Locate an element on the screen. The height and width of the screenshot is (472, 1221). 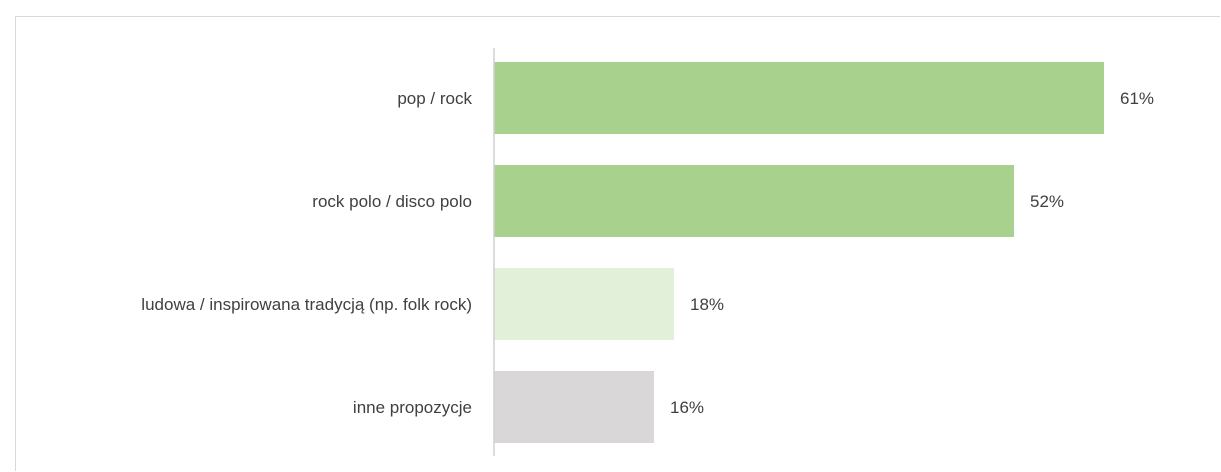
value-label-0: 61% is located at coordinates (1137, 98).